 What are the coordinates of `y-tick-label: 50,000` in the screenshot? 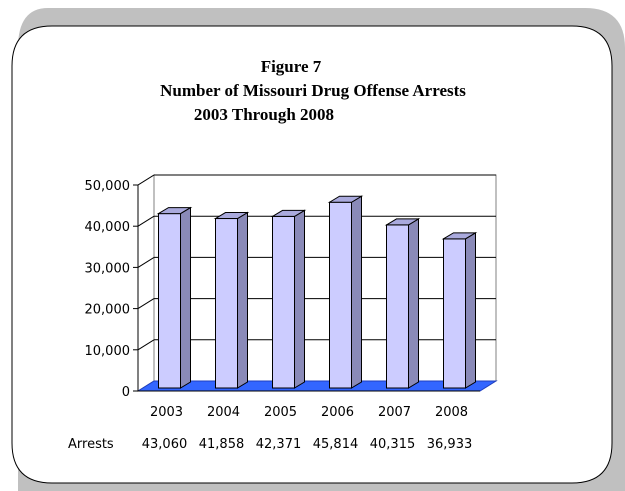 It's located at (108, 186).